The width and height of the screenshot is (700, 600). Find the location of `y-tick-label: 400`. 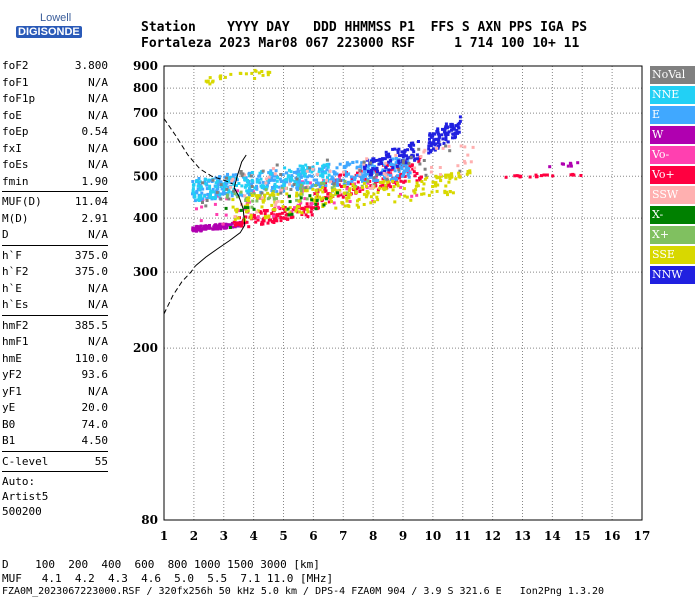

y-tick-label: 400 is located at coordinates (145, 218).